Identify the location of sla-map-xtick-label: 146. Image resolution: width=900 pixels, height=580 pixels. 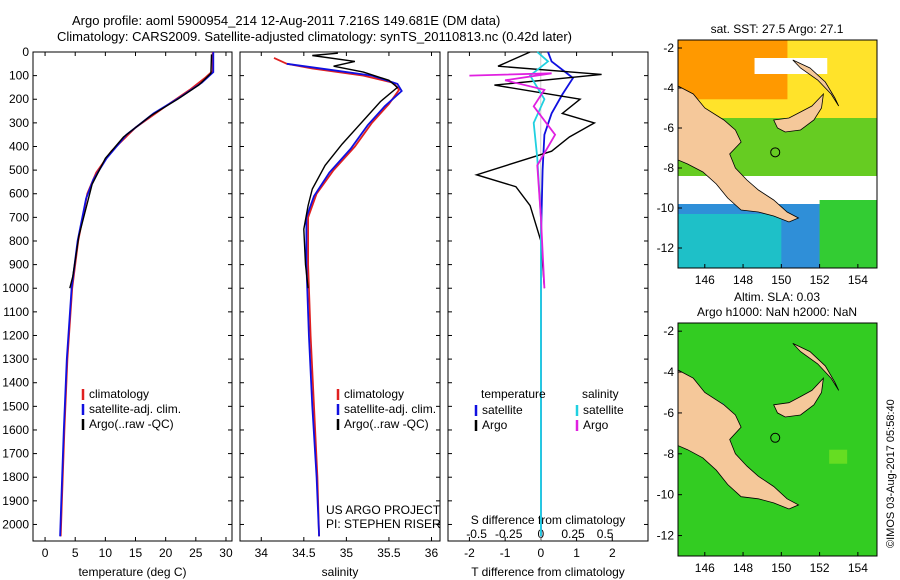
(705, 568).